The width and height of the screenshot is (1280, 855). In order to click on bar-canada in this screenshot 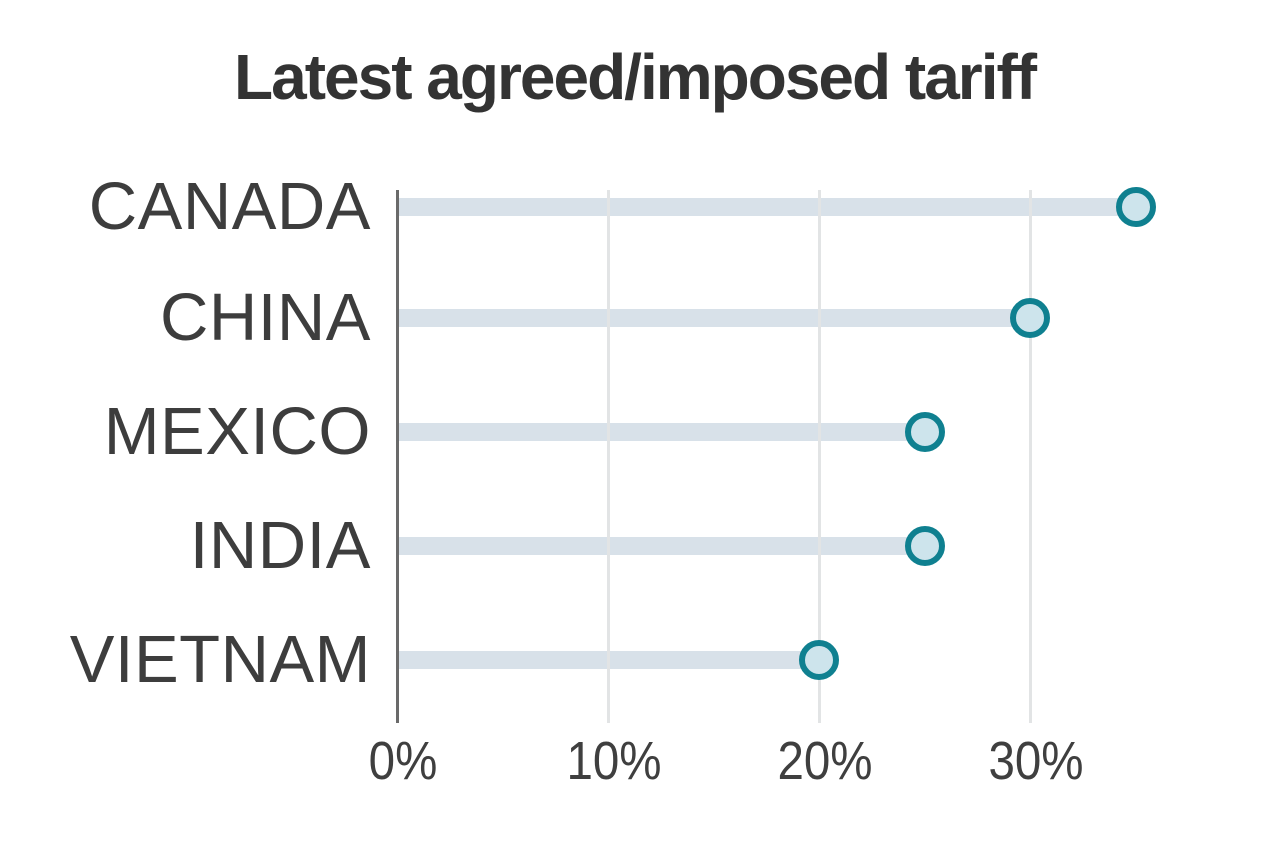, I will do `click(766, 207)`.